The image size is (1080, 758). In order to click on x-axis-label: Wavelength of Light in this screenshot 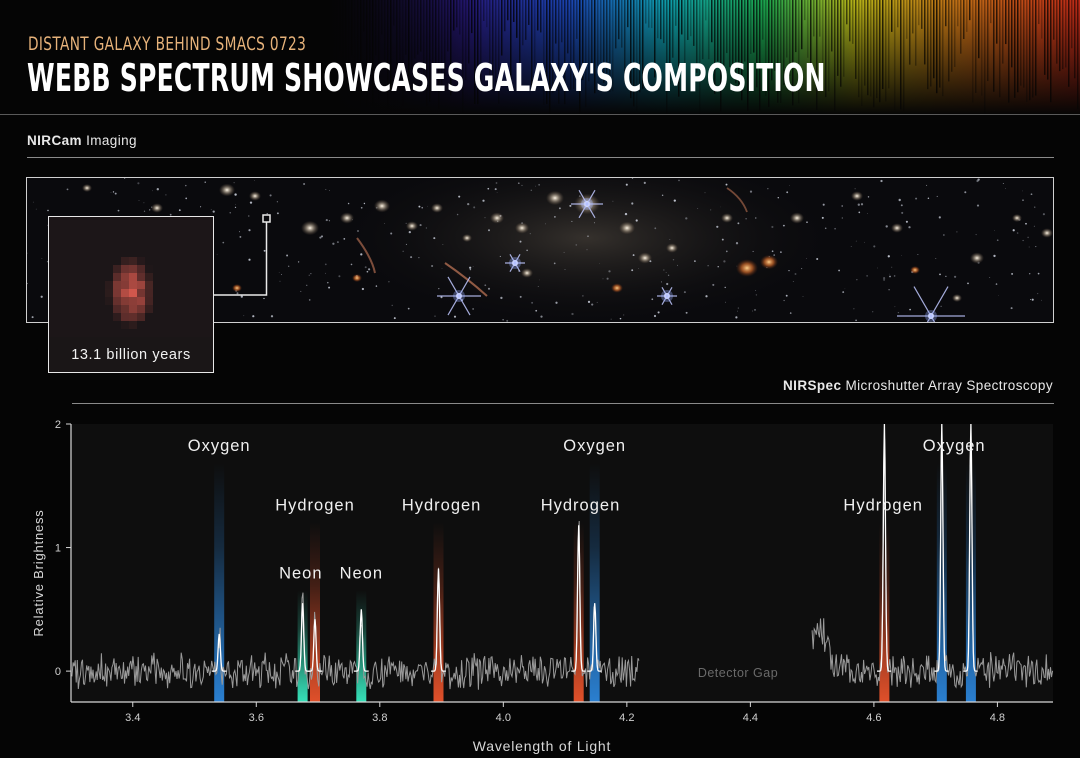, I will do `click(542, 746)`.